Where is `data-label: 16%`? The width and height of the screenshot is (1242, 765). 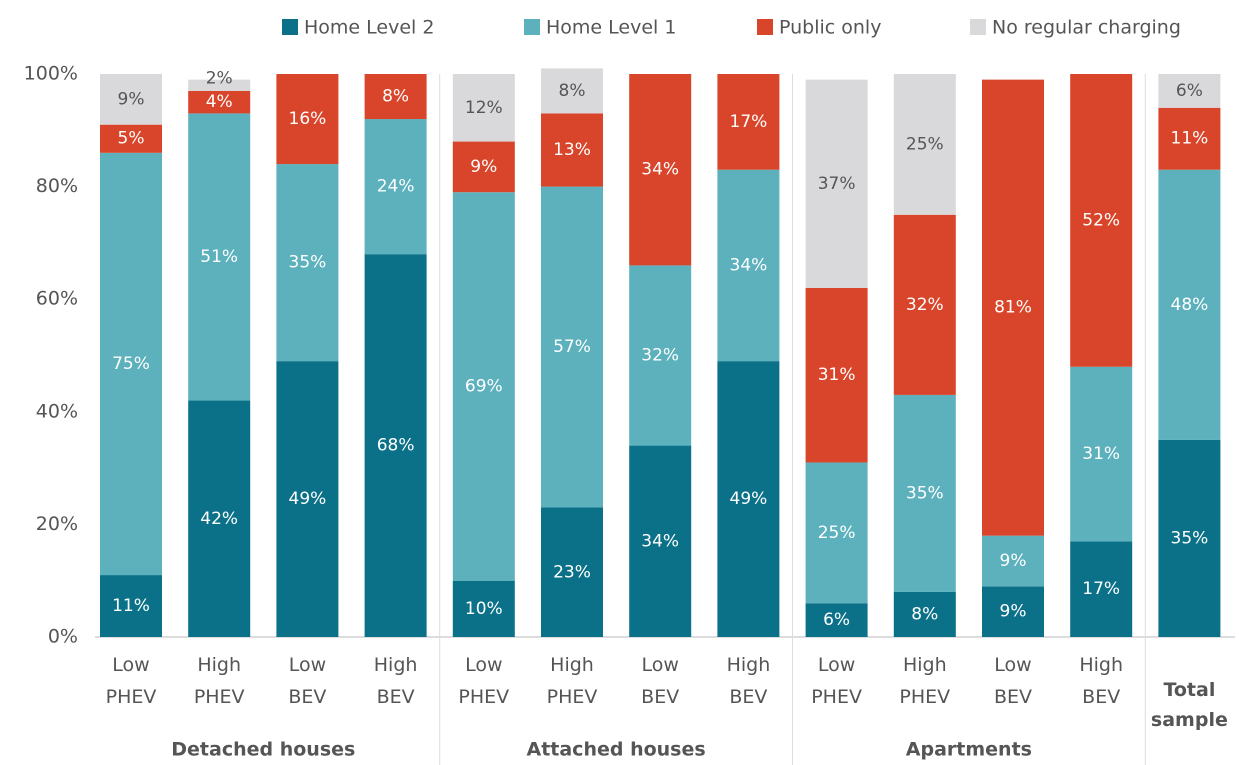 data-label: 16% is located at coordinates (308, 119).